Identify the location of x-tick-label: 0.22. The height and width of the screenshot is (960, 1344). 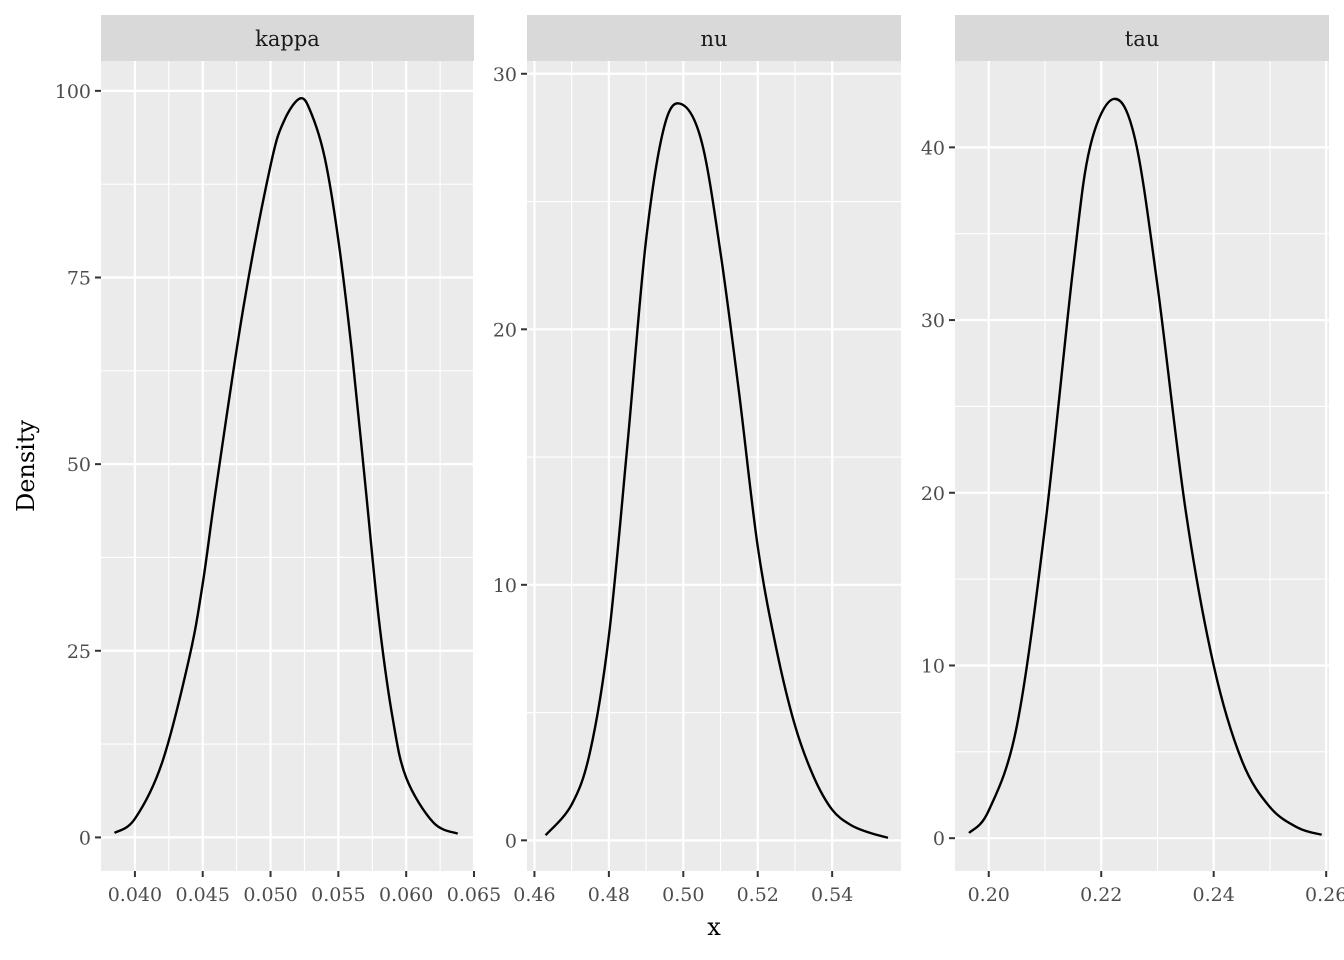
(1101, 895).